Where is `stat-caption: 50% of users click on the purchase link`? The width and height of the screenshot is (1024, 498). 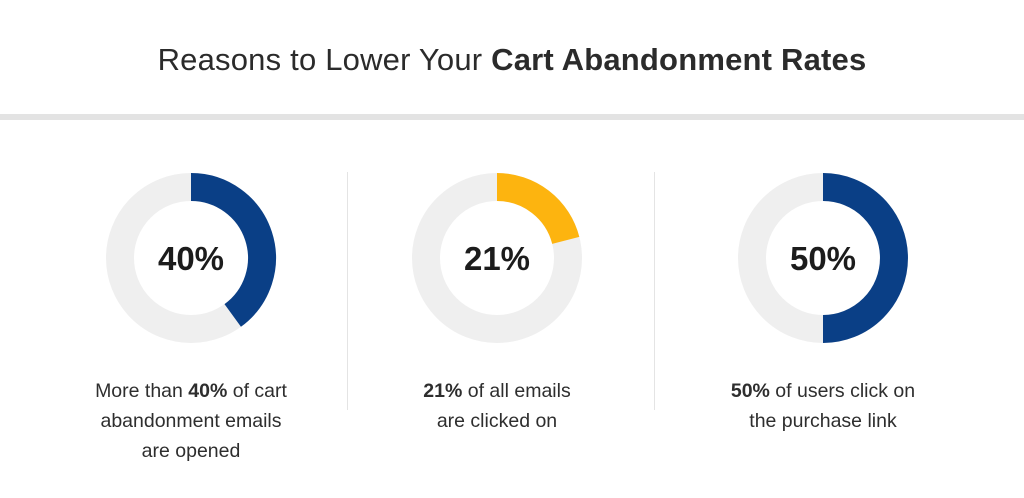
stat-caption: 50% of users click on the purchase link is located at coordinates (823, 406).